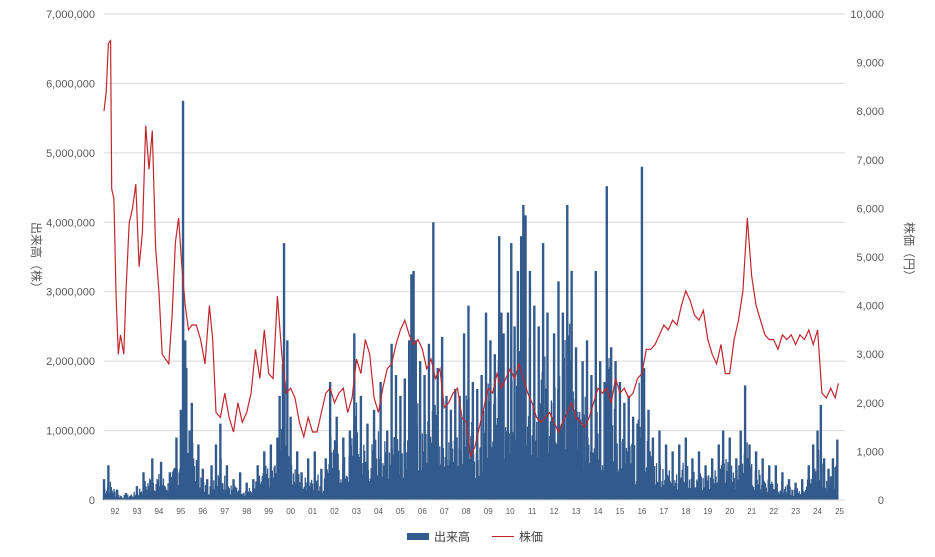 The width and height of the screenshot is (935, 557). Describe the element at coordinates (70, 223) in the screenshot. I see `left-tick-label: 4,000,000` at that location.